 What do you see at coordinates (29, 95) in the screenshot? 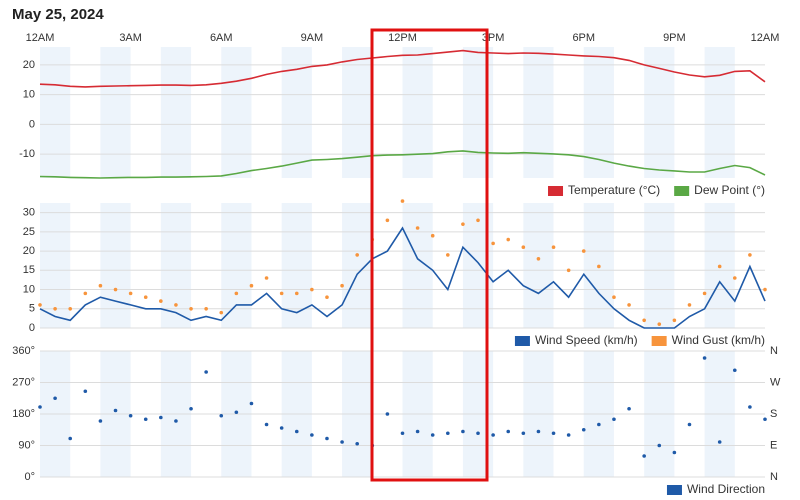
I see `y-tick-label: 10` at bounding box center [29, 95].